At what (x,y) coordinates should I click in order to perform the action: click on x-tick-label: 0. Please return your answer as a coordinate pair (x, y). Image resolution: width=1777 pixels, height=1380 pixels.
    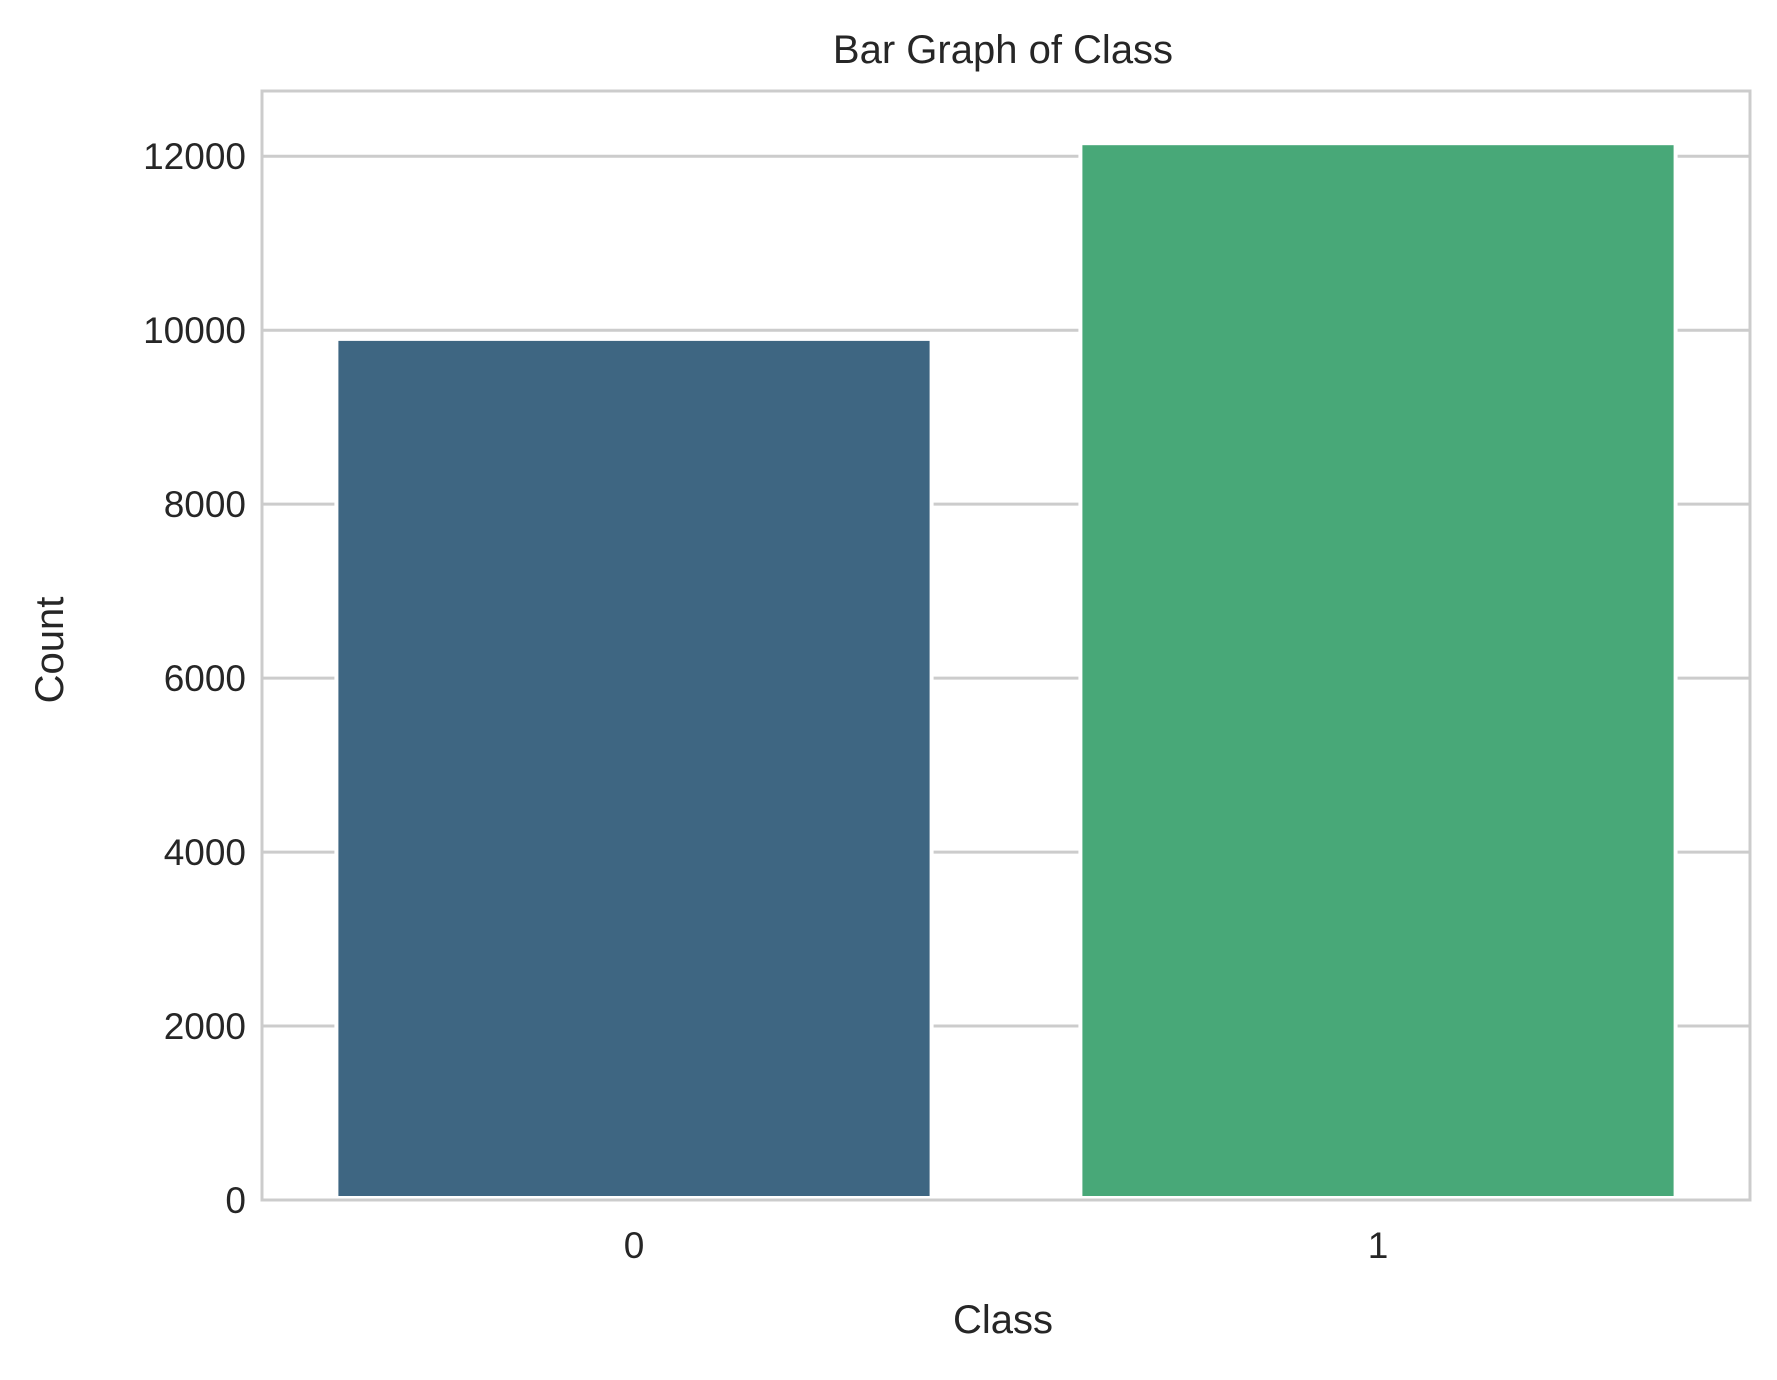
    Looking at the image, I should click on (634, 1245).